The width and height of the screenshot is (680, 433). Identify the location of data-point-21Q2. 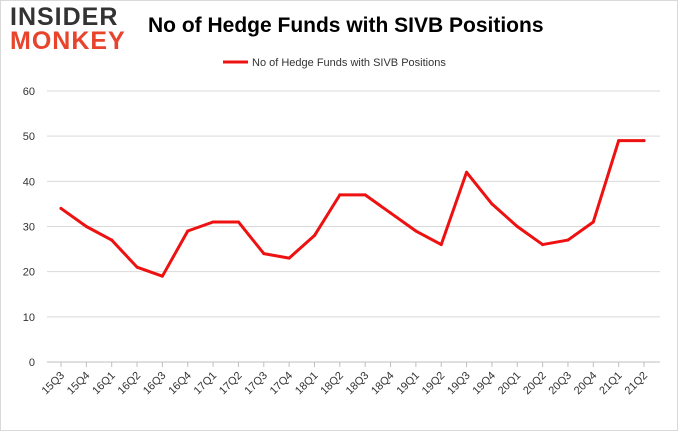
(644, 141).